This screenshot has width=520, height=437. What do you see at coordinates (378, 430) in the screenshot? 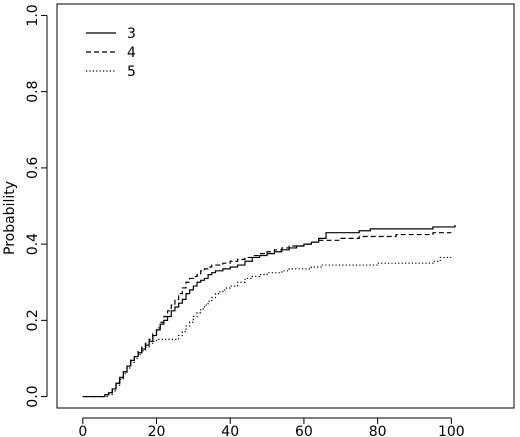
I see `x-tick-label: 80` at bounding box center [378, 430].